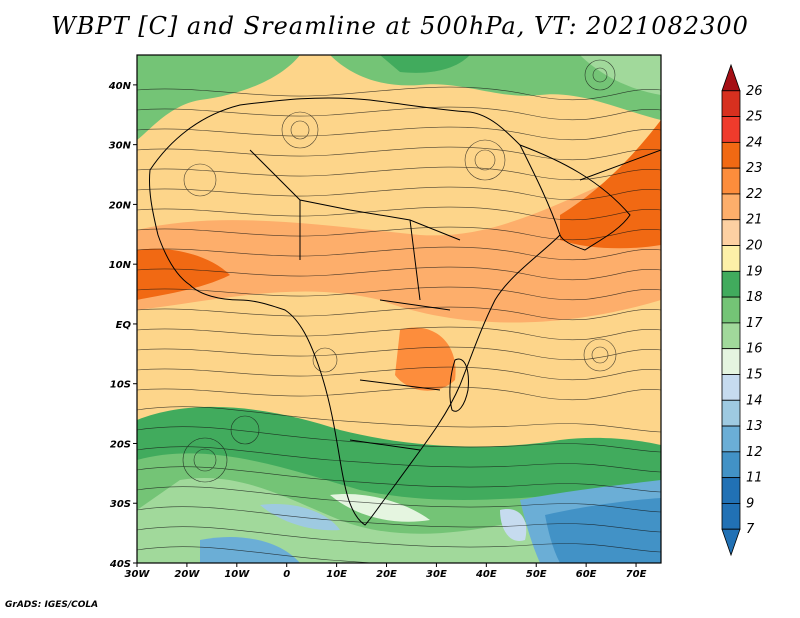 The height and width of the screenshot is (618, 800). Describe the element at coordinates (750, 503) in the screenshot. I see `colorbar-label: 9` at that location.